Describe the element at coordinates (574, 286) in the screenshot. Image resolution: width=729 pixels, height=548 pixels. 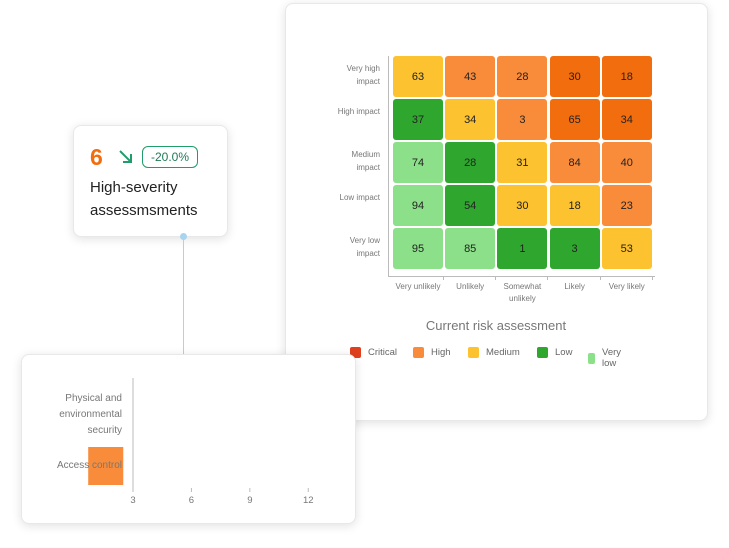
I see `x-tick-label: Likely` at that location.